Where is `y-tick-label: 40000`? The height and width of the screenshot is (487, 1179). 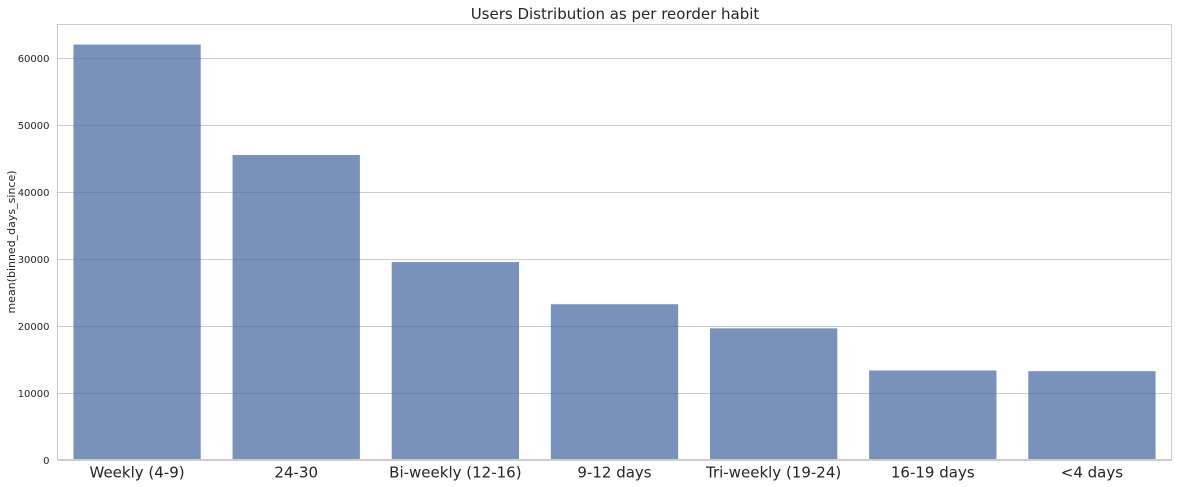 y-tick-label: 40000 is located at coordinates (34, 193).